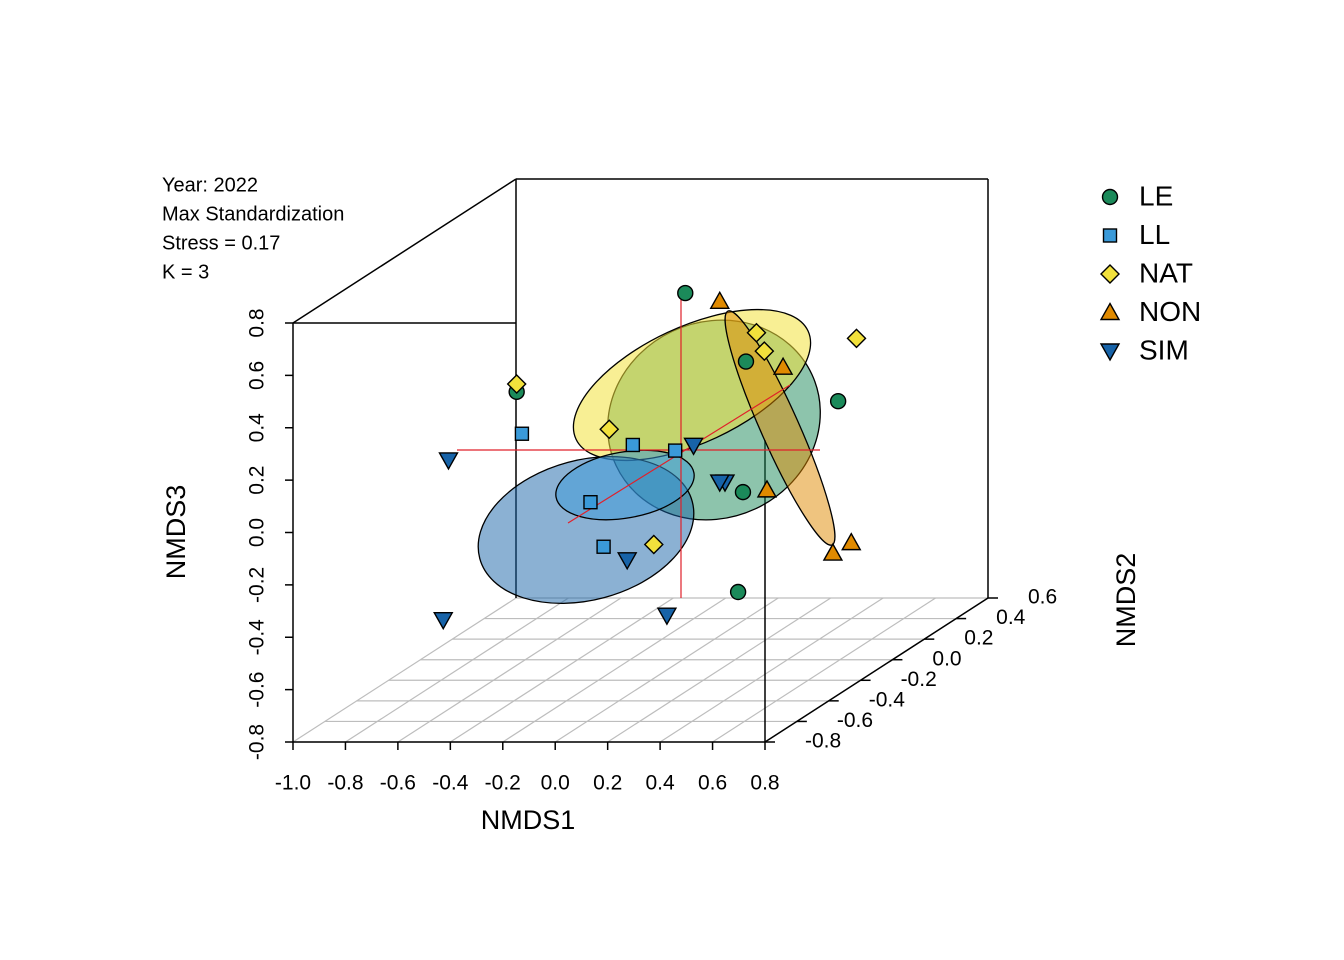 The height and width of the screenshot is (960, 1344). I want to click on z-tick-label: -0.2, so click(257, 585).